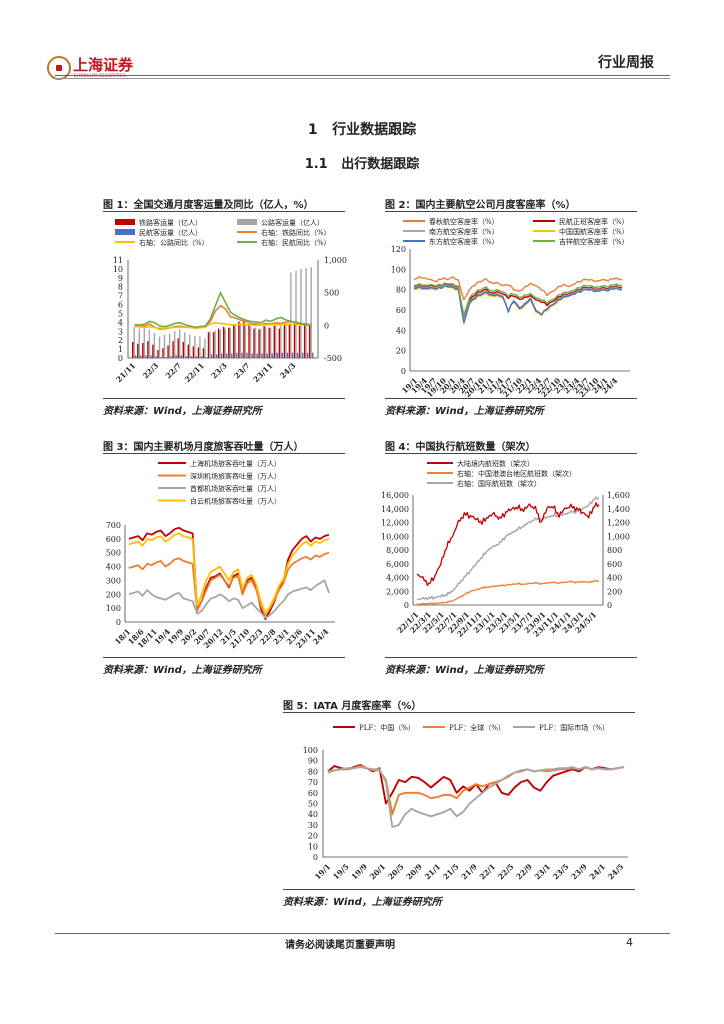  What do you see at coordinates (194, 372) in the screenshot?
I see `x-tick-label: 22/11` at bounding box center [194, 372].